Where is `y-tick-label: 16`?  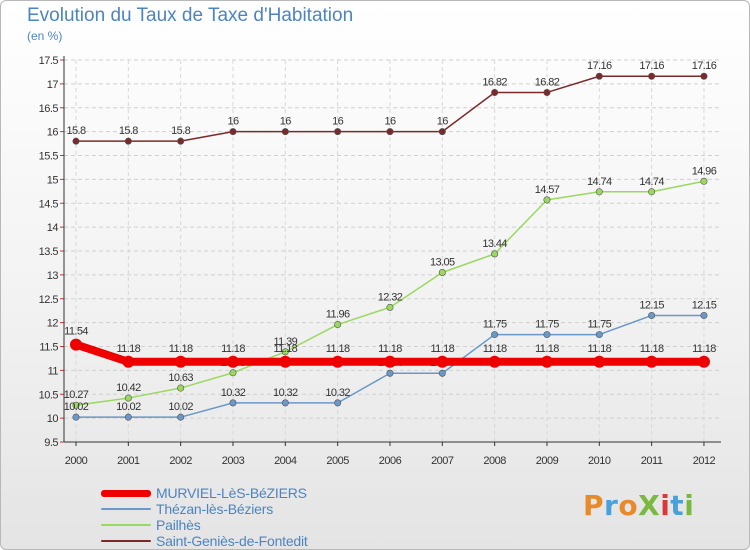
y-tick-label: 16 is located at coordinates (53, 133).